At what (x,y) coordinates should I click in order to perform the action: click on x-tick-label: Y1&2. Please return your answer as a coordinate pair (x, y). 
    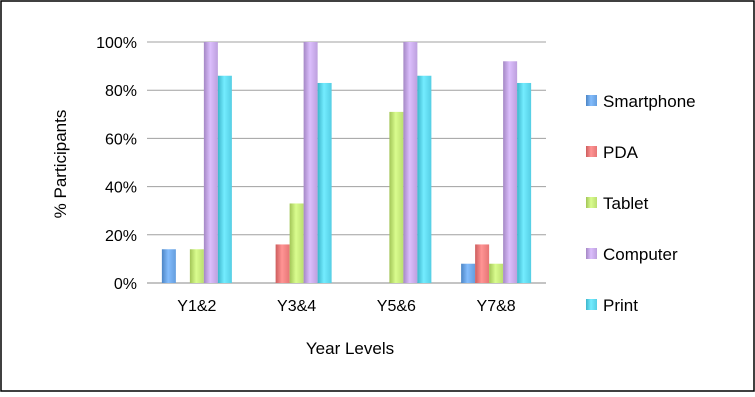
    Looking at the image, I should click on (196, 306).